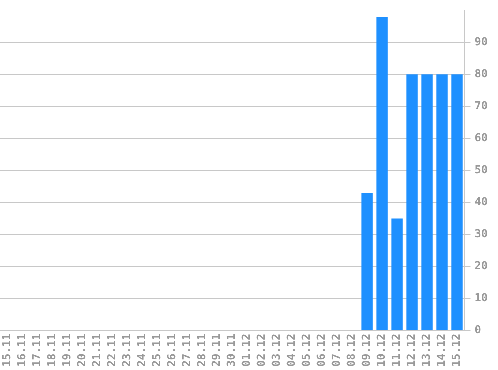 The image size is (498, 370). Describe the element at coordinates (481, 106) in the screenshot. I see `y-tick-label: 70` at that location.